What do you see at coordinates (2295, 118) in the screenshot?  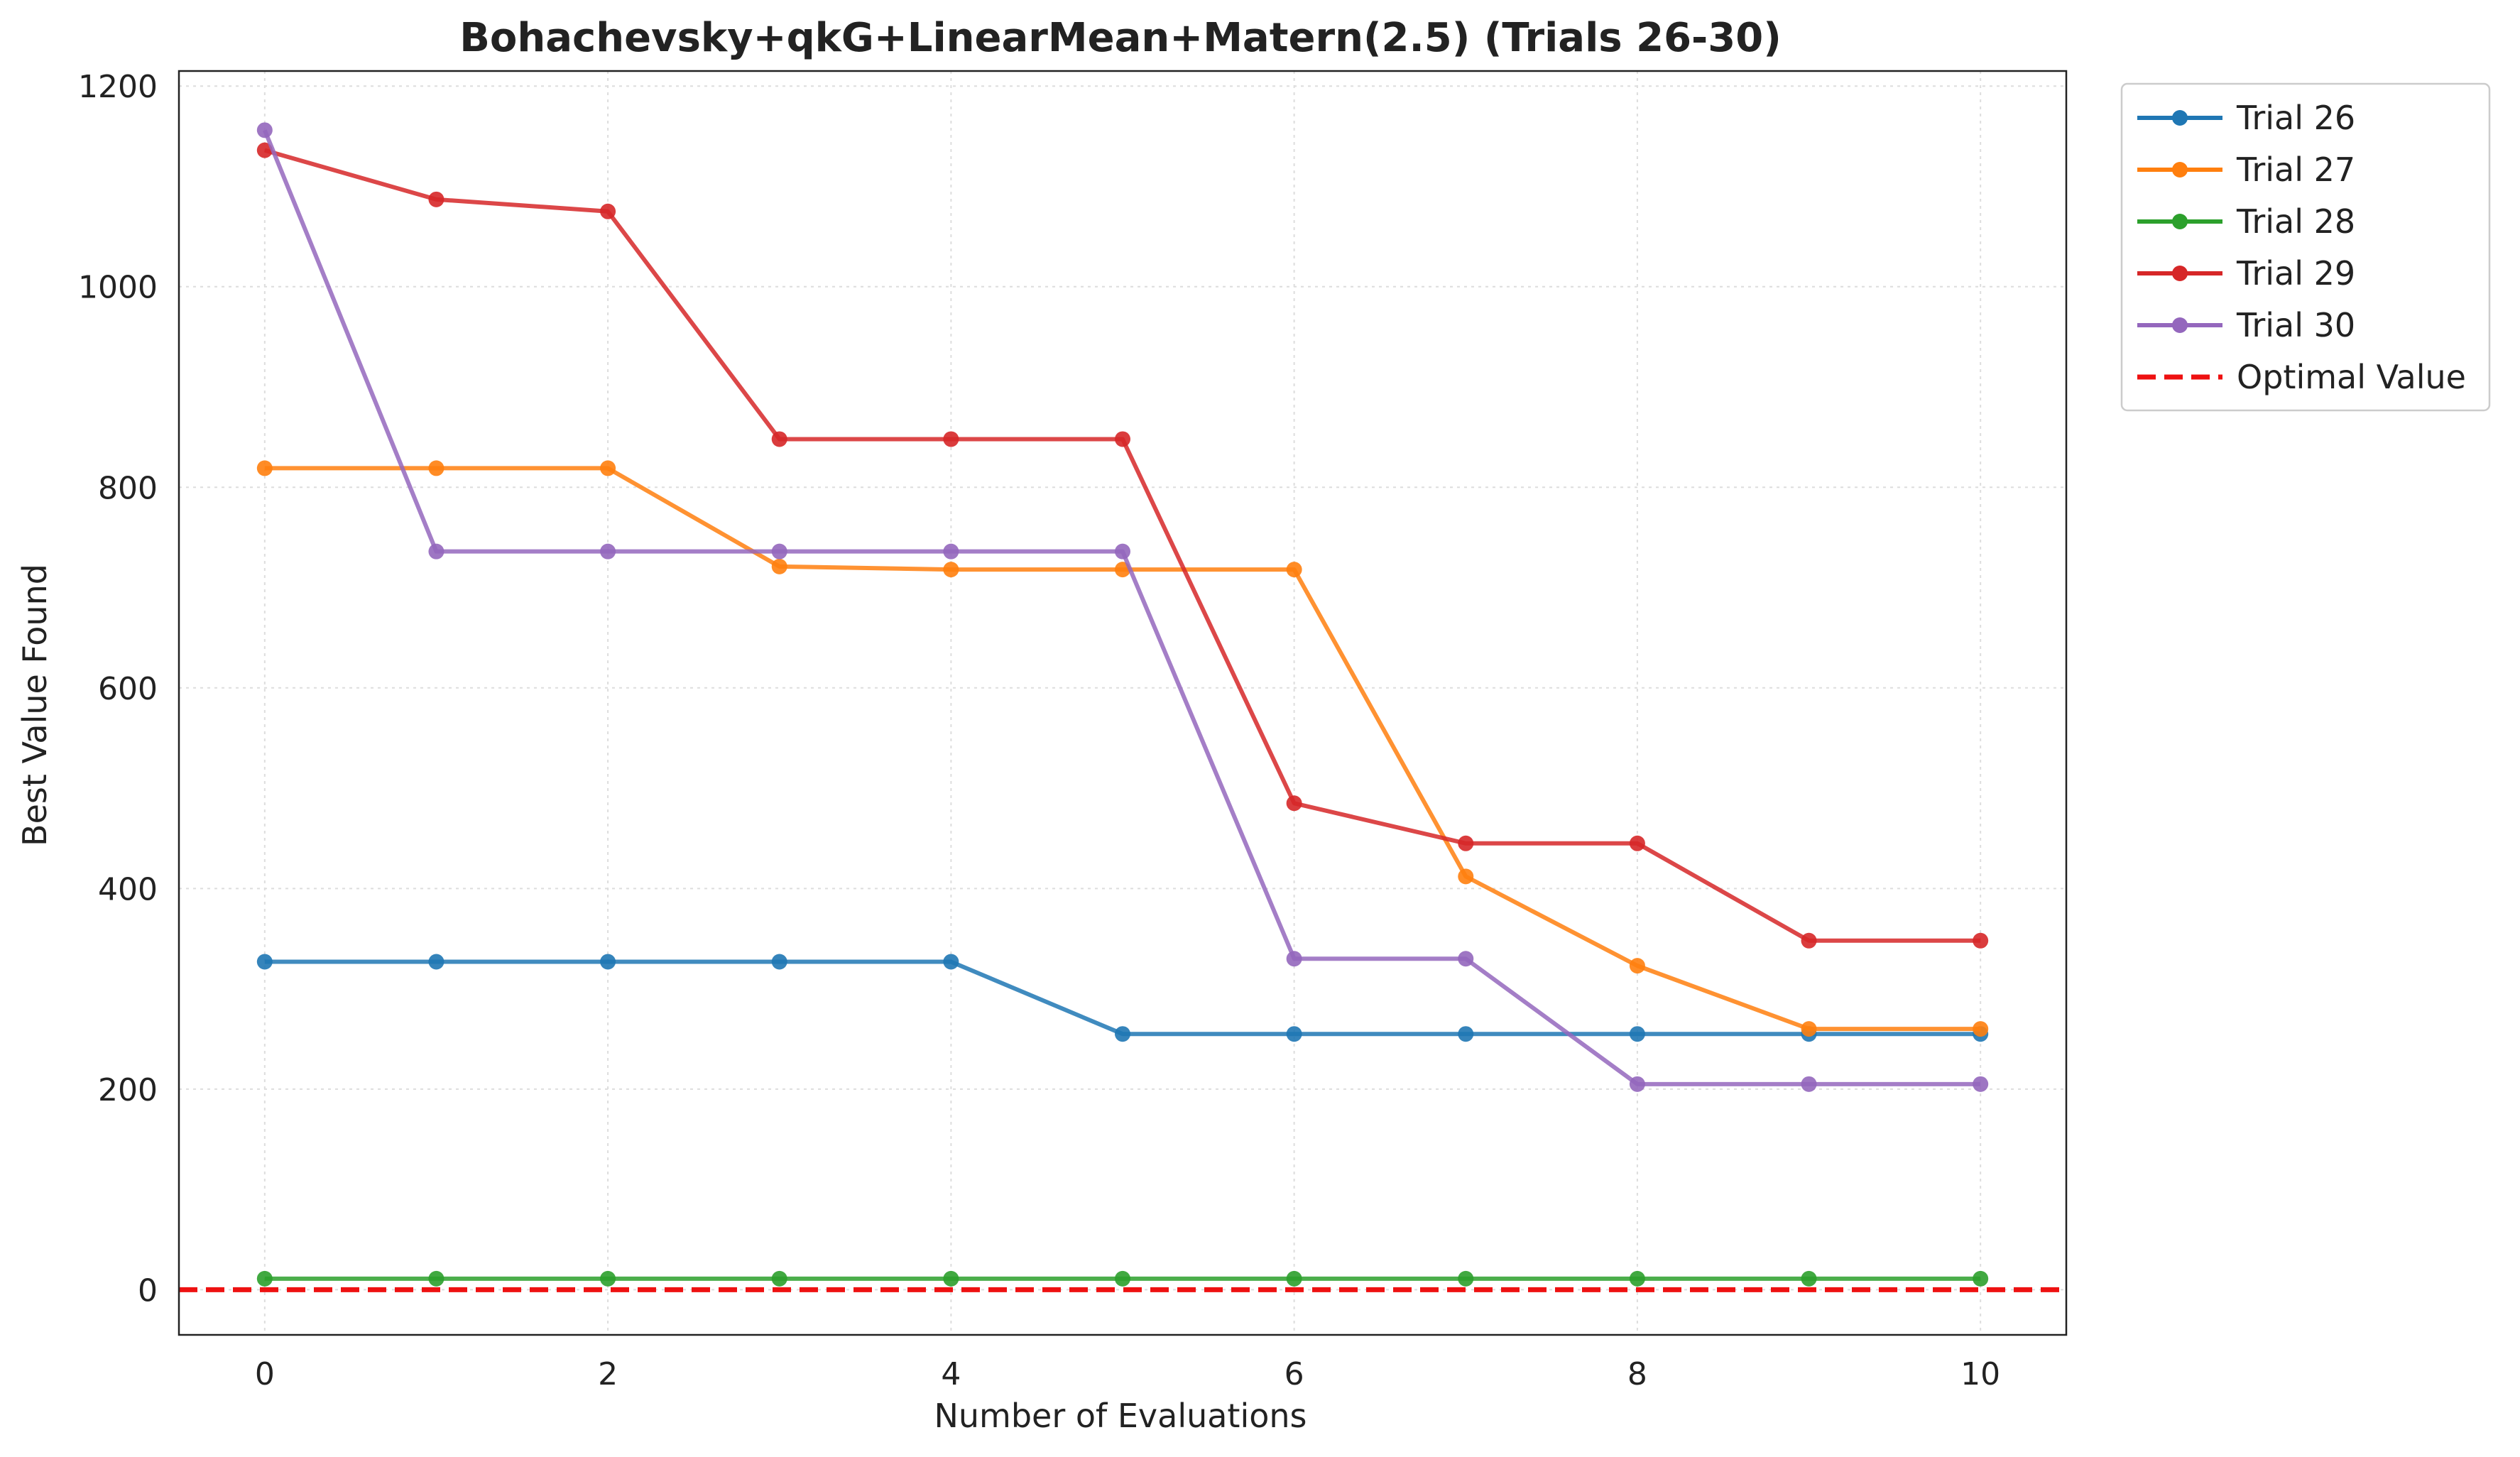 I see `legend-label: Trial 26` at bounding box center [2295, 118].